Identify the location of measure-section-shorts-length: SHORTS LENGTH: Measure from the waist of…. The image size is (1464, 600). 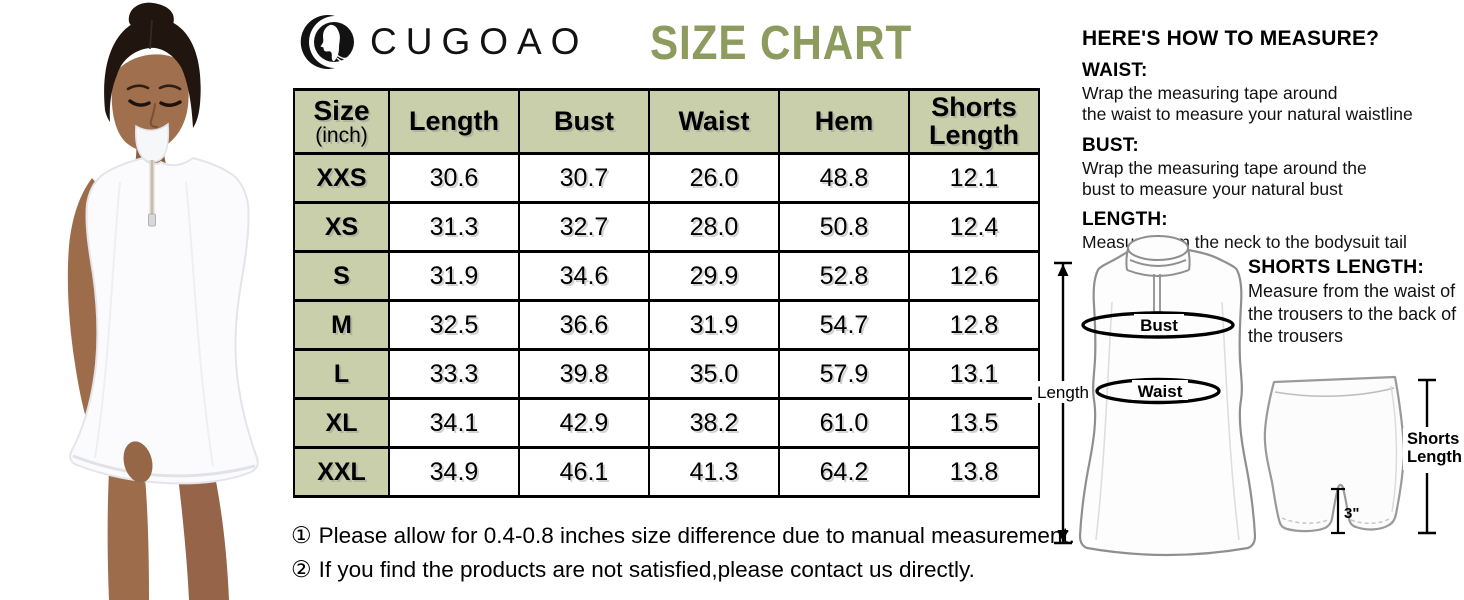
(1352, 301).